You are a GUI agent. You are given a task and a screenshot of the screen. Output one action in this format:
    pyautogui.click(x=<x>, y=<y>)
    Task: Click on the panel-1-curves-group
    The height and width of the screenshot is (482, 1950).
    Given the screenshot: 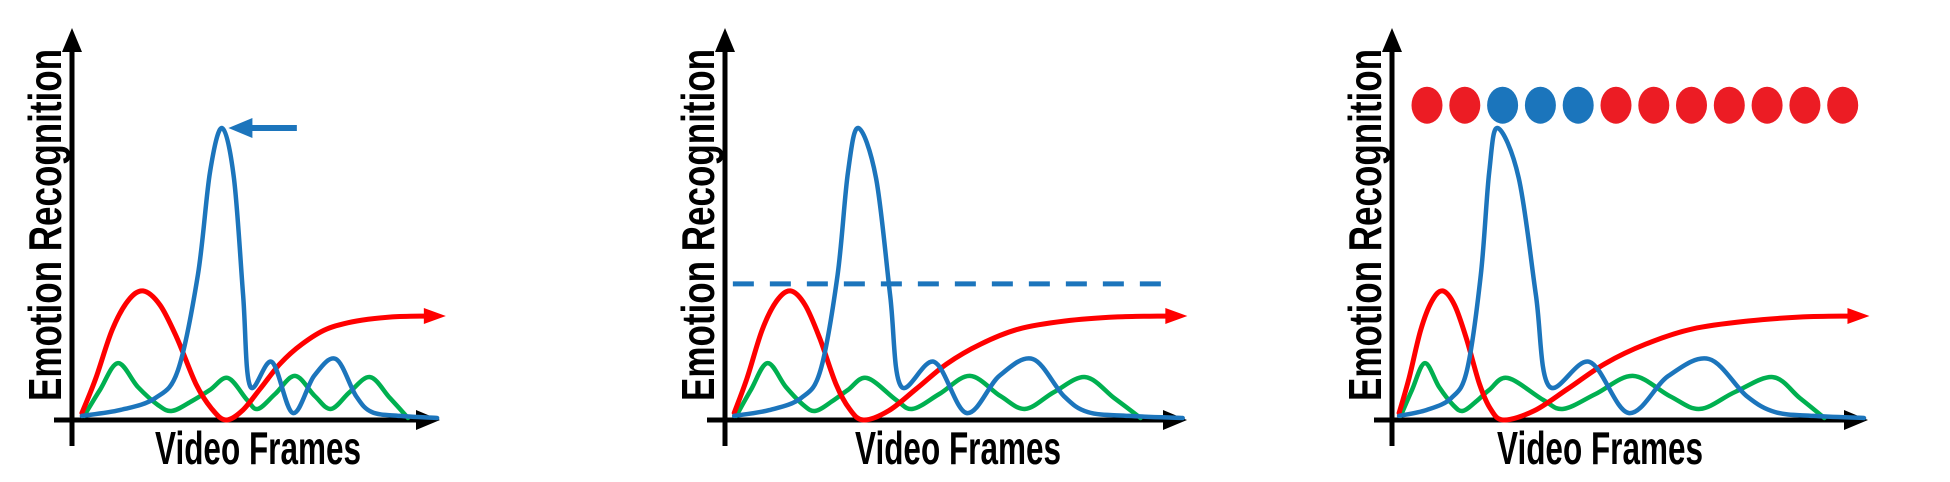 What is the action you would take?
    pyautogui.click(x=262, y=274)
    